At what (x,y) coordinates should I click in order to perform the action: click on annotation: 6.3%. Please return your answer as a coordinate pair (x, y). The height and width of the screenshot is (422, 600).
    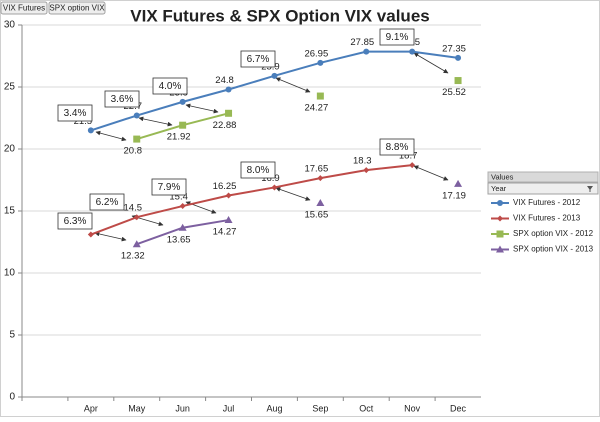
    Looking at the image, I should click on (75, 221).